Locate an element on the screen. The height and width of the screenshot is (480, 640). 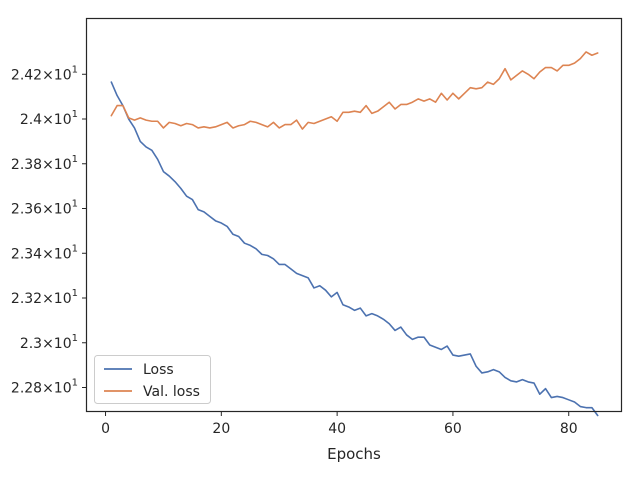
y-tick-label: 2.36×10¹ is located at coordinates (44, 208).